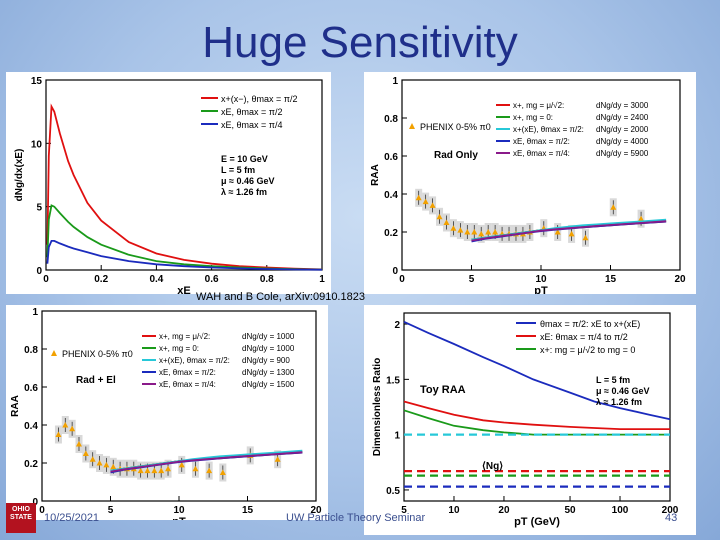  Describe the element at coordinates (280, 297) in the screenshot. I see `citation: WAH and B Cole, arXiv:0910.1823` at that location.